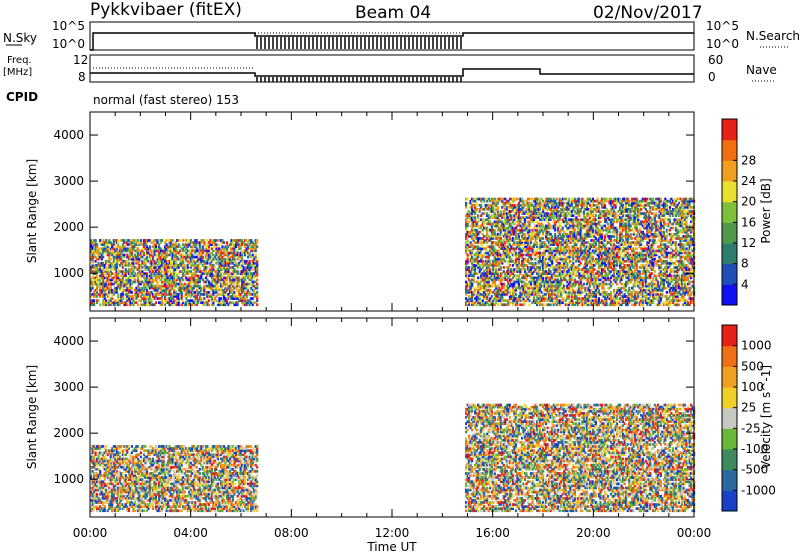  What do you see at coordinates (17, 72) in the screenshot?
I see `freq-unit: [MHz]` at bounding box center [17, 72].